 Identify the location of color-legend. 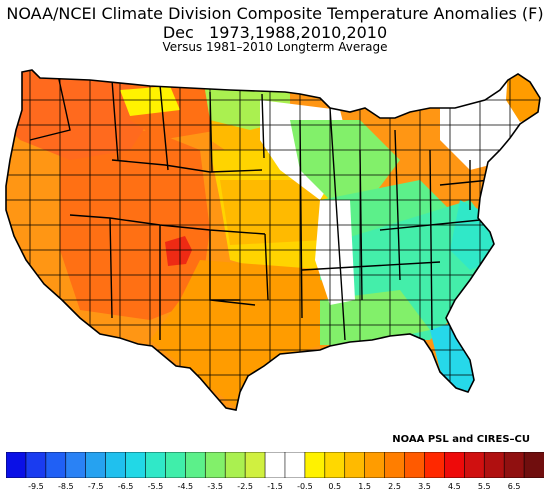
(275, 465).